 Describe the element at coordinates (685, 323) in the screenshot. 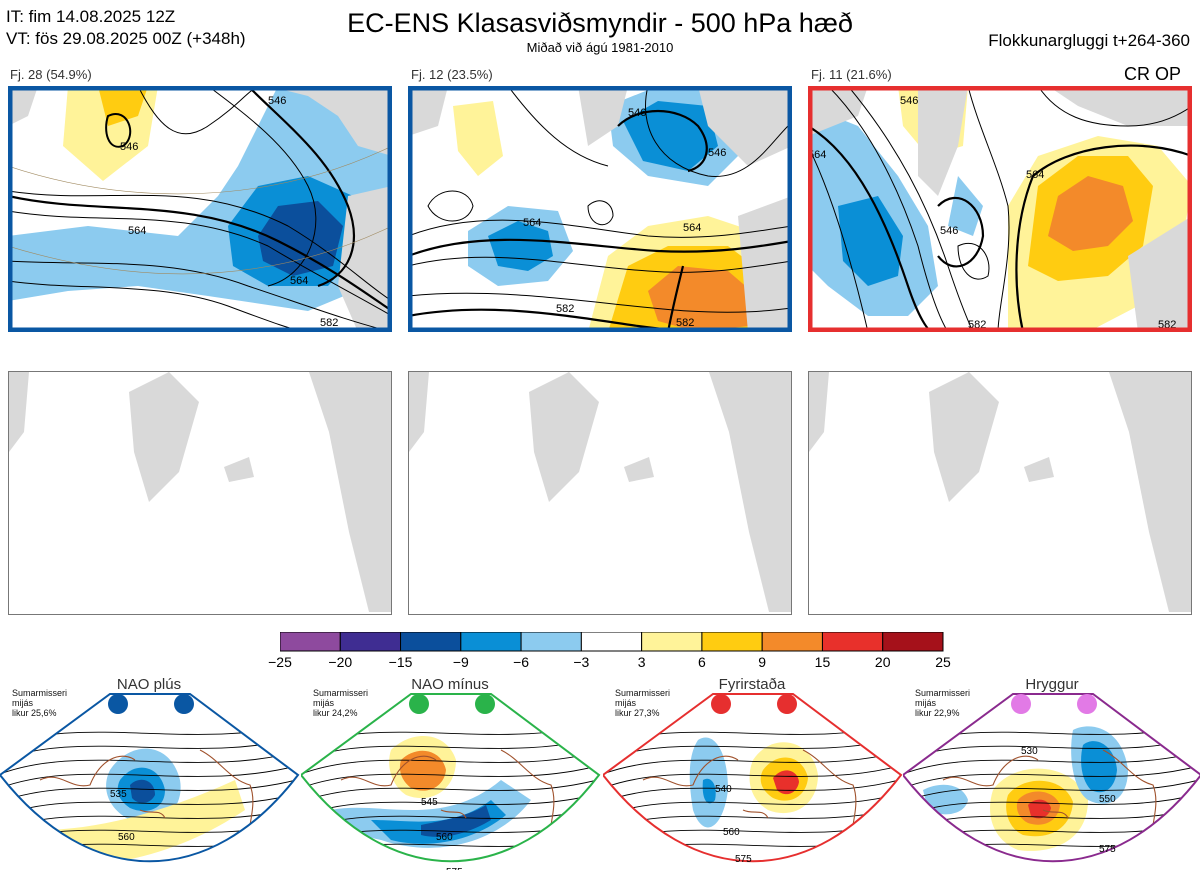

I see `svg-text: 582` at that location.